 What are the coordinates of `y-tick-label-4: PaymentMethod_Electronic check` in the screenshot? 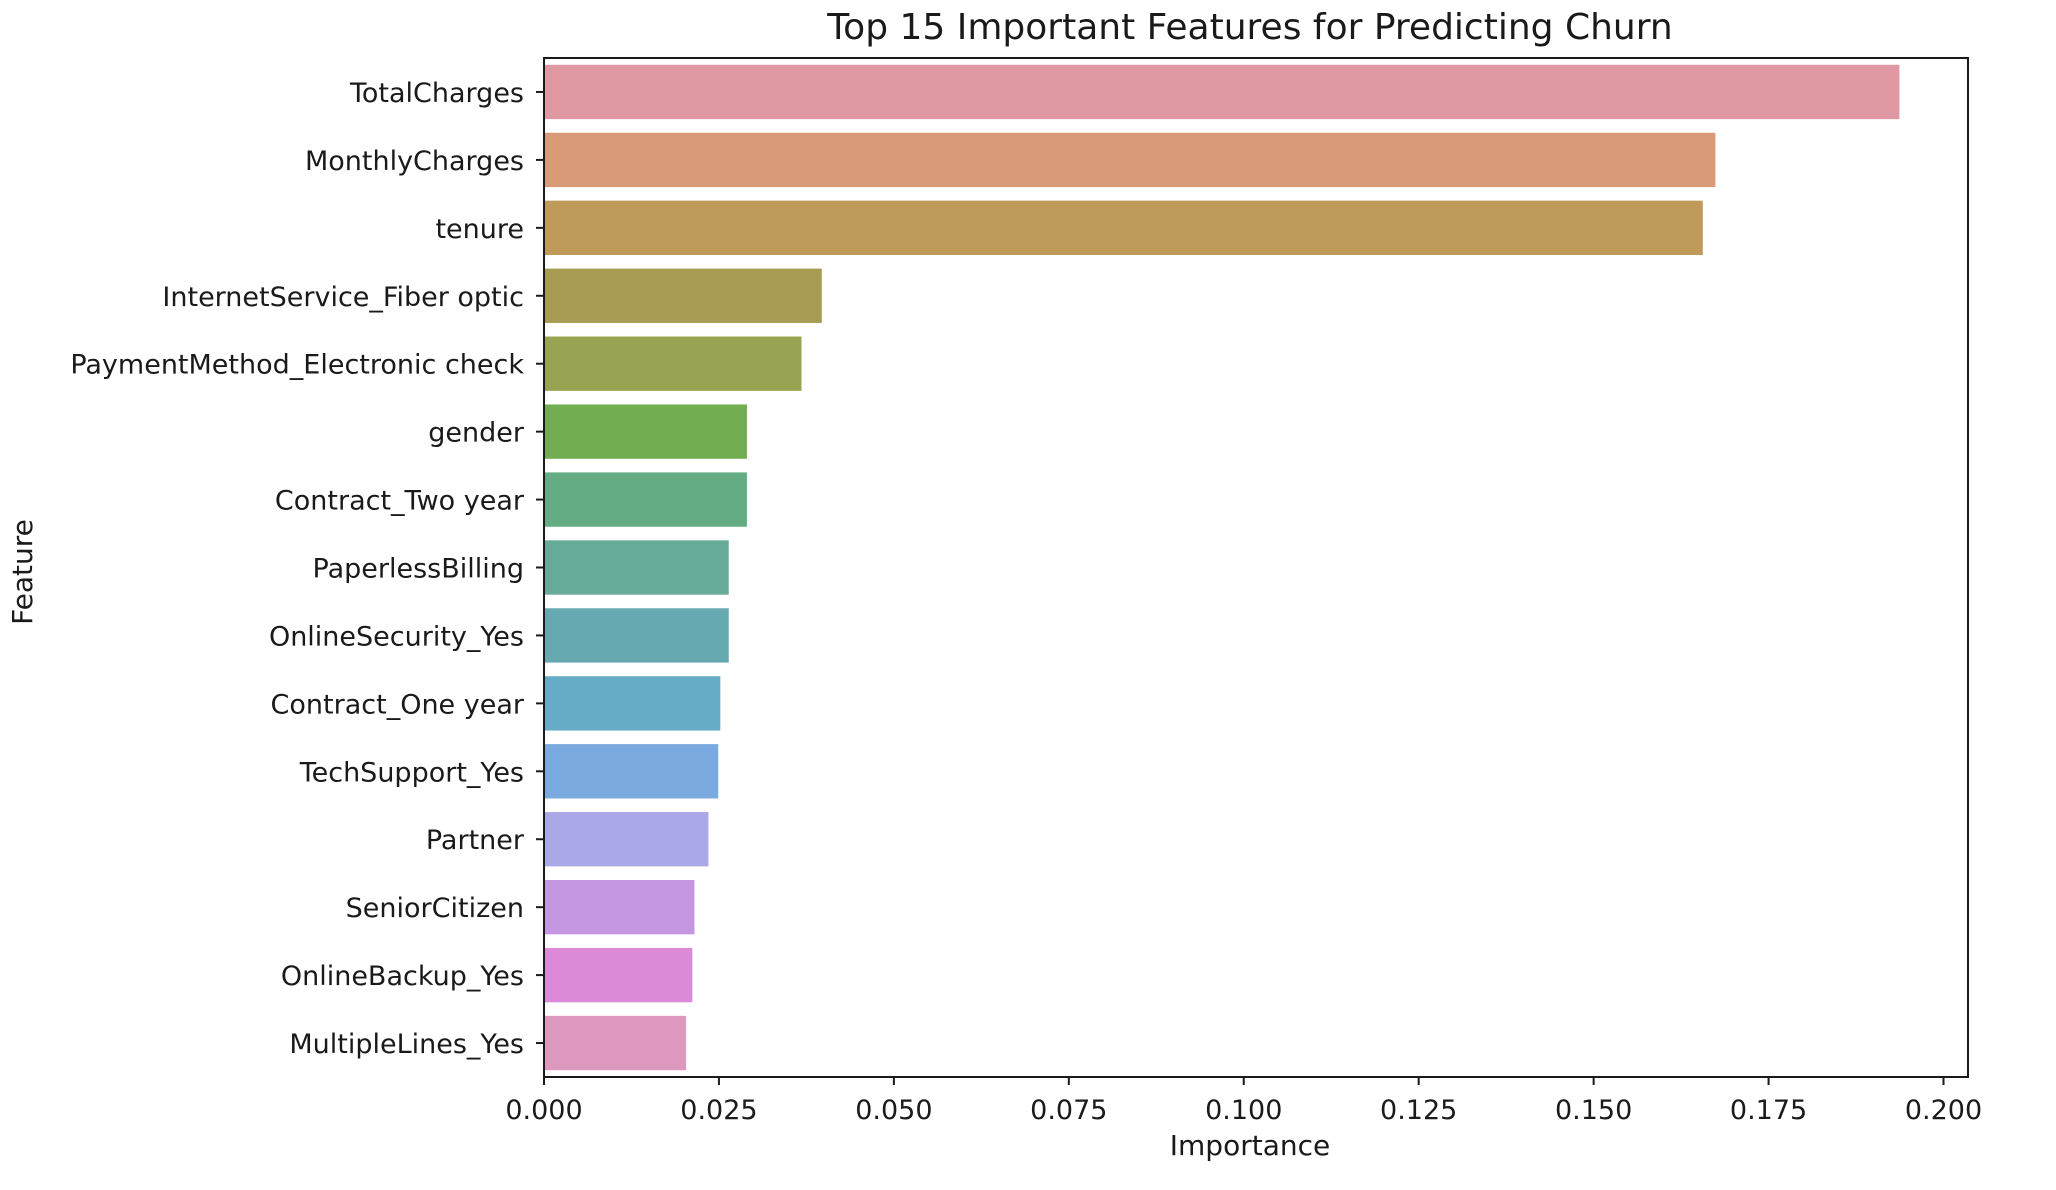 It's located at (297, 365).